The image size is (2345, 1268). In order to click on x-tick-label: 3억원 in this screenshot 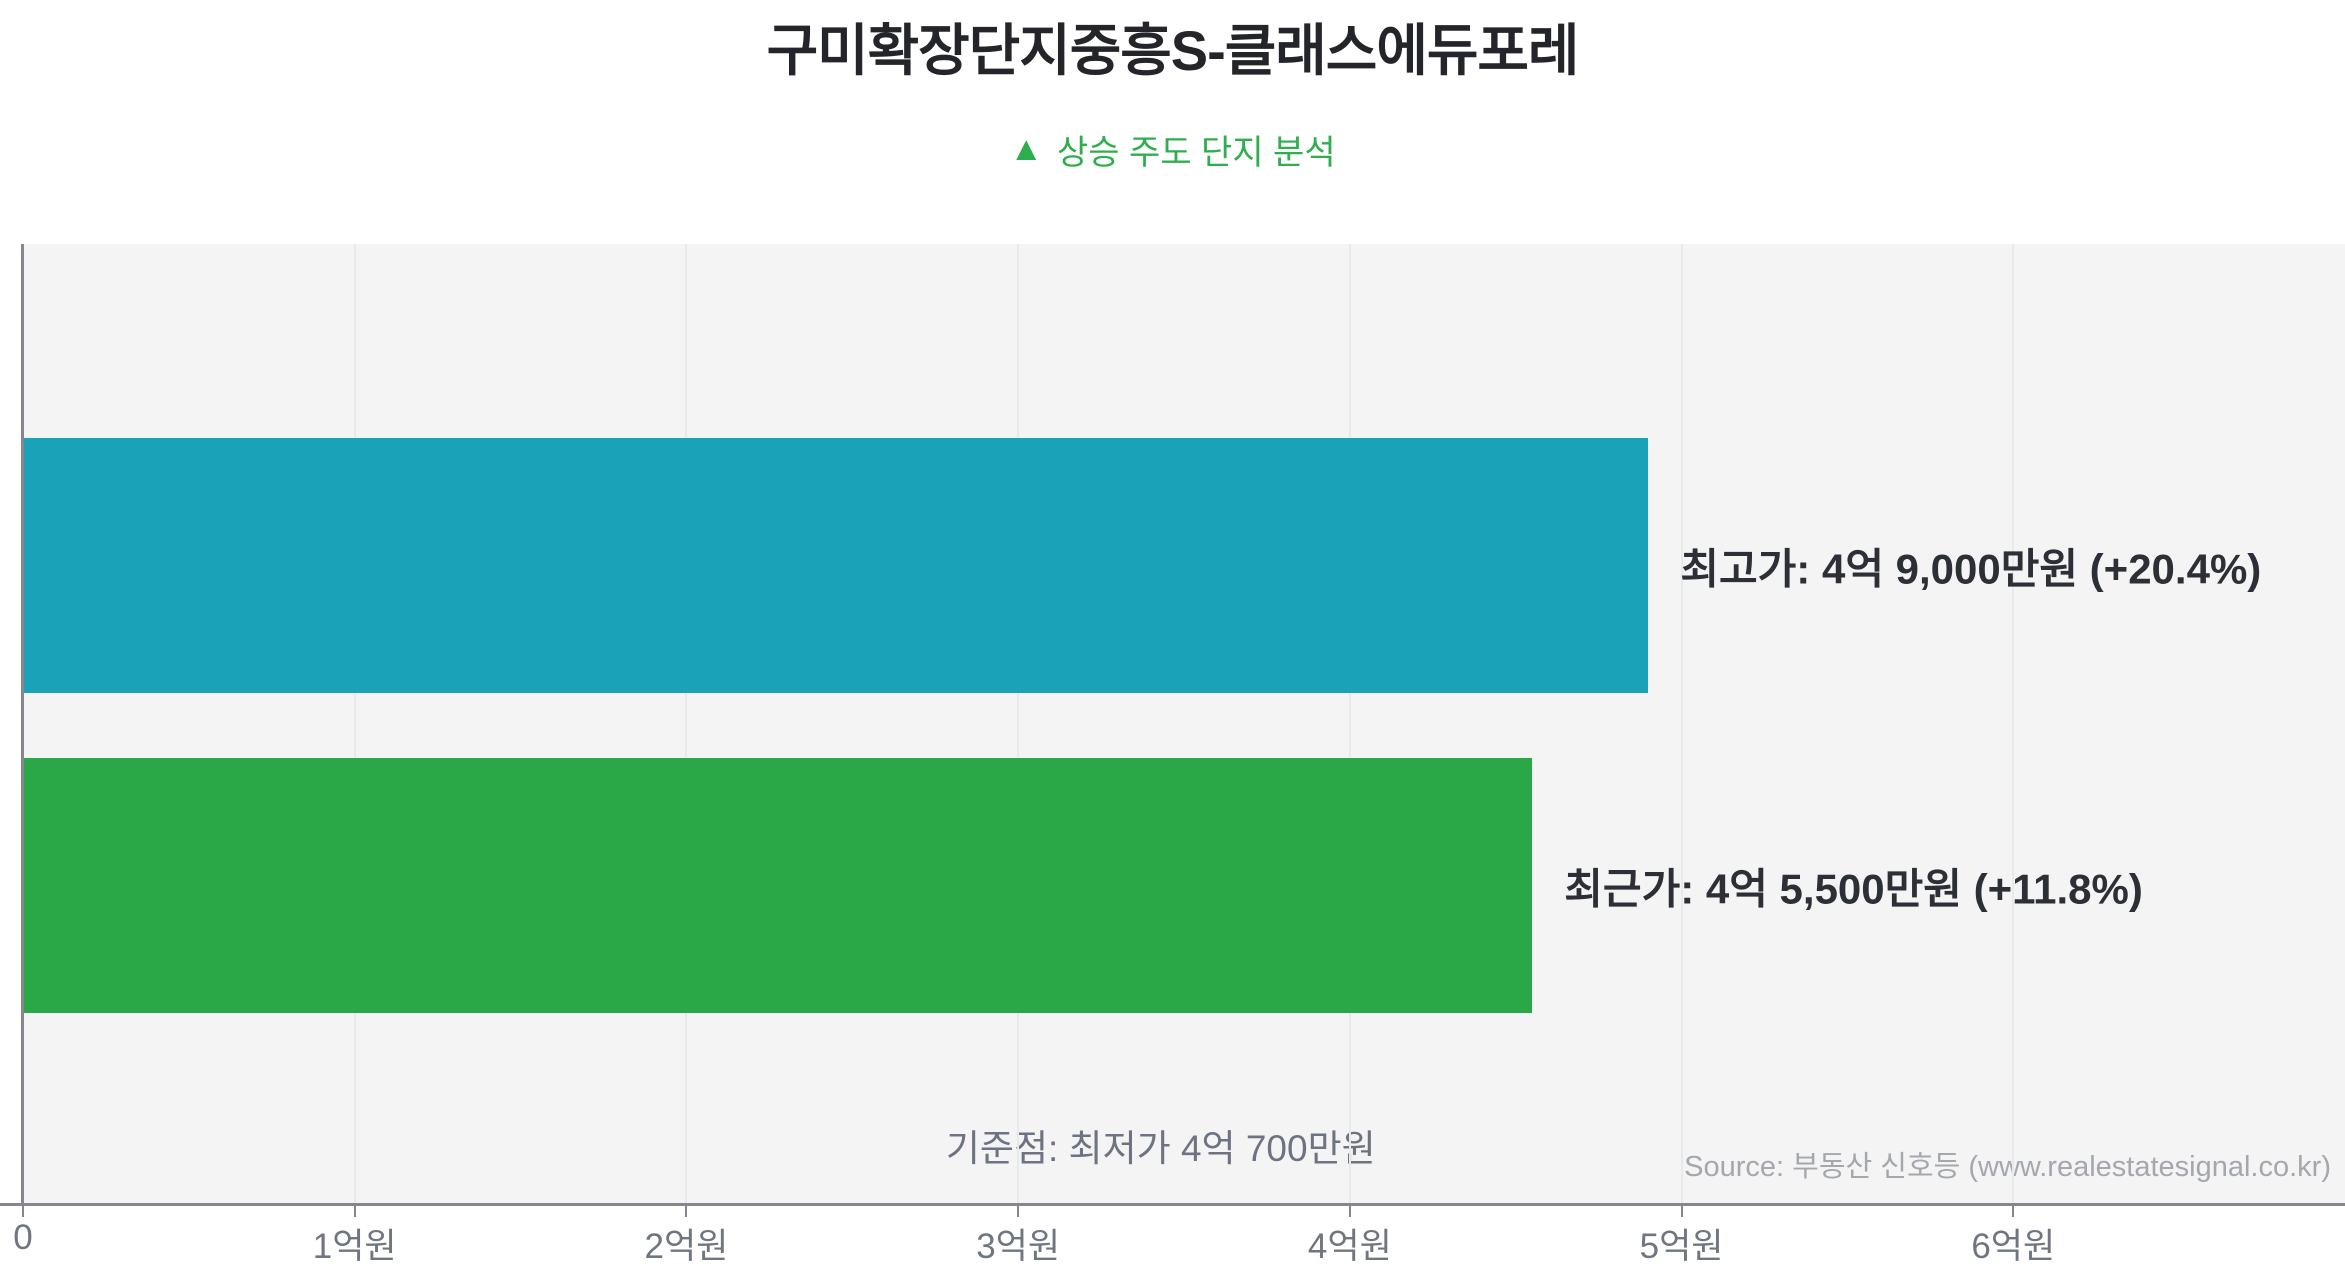, I will do `click(1018, 1246)`.